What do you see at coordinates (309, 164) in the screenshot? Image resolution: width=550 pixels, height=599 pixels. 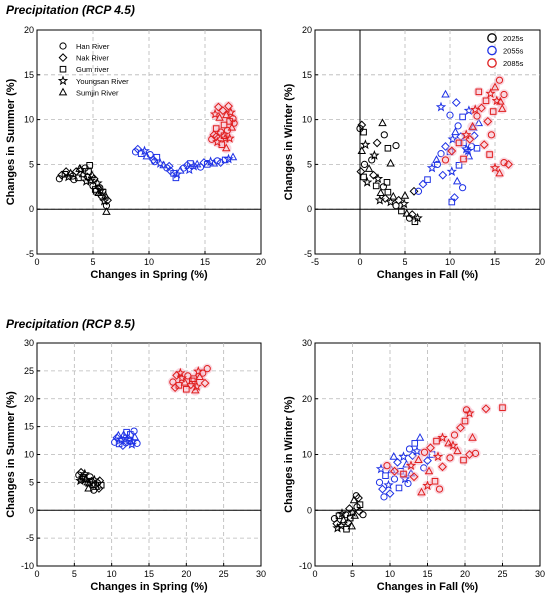 I see `y-tick-label: 5` at bounding box center [309, 164].